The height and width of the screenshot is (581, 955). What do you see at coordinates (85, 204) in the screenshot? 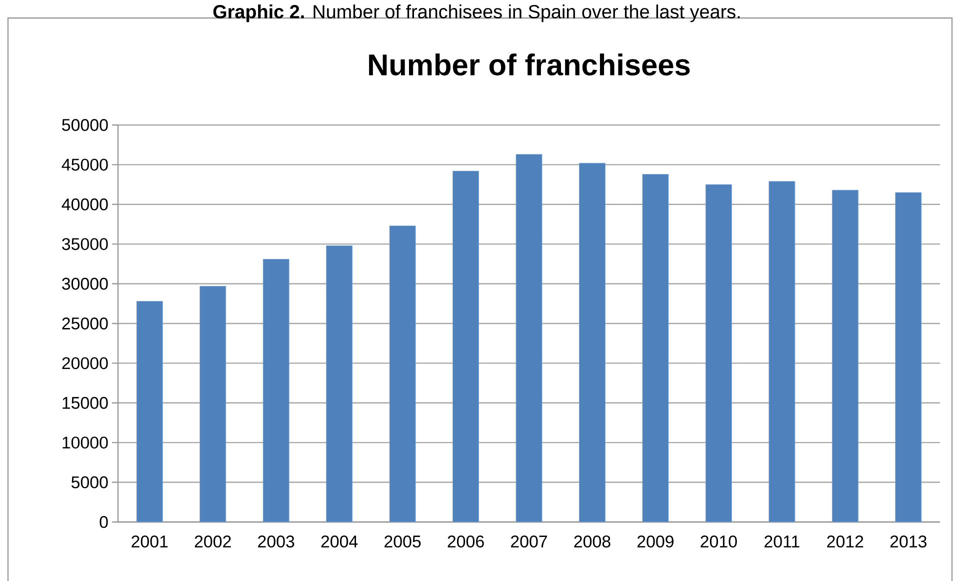
I see `y-tick-label: 40000` at bounding box center [85, 204].